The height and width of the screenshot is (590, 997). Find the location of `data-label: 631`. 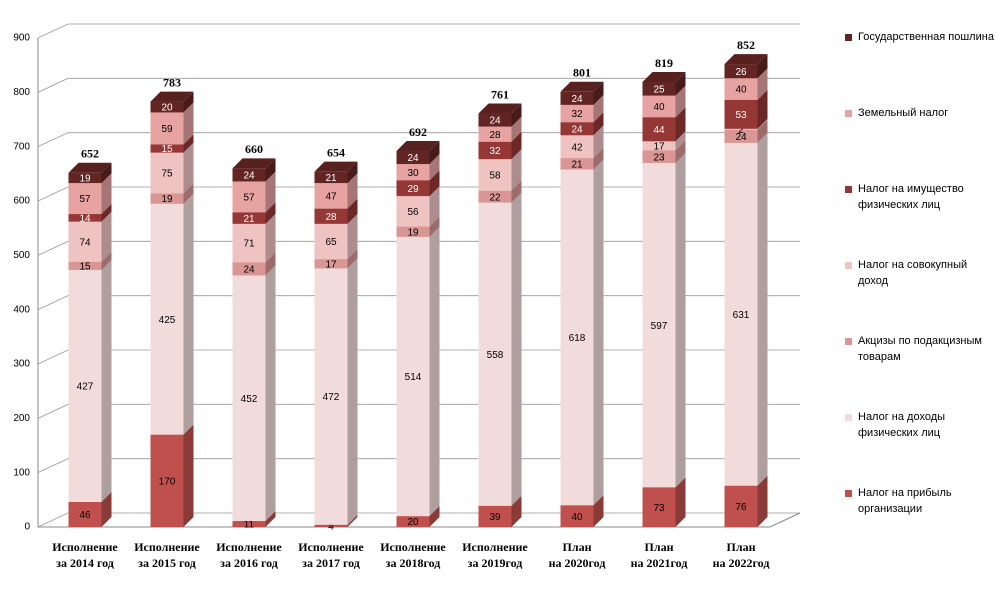

data-label: 631 is located at coordinates (741, 315).